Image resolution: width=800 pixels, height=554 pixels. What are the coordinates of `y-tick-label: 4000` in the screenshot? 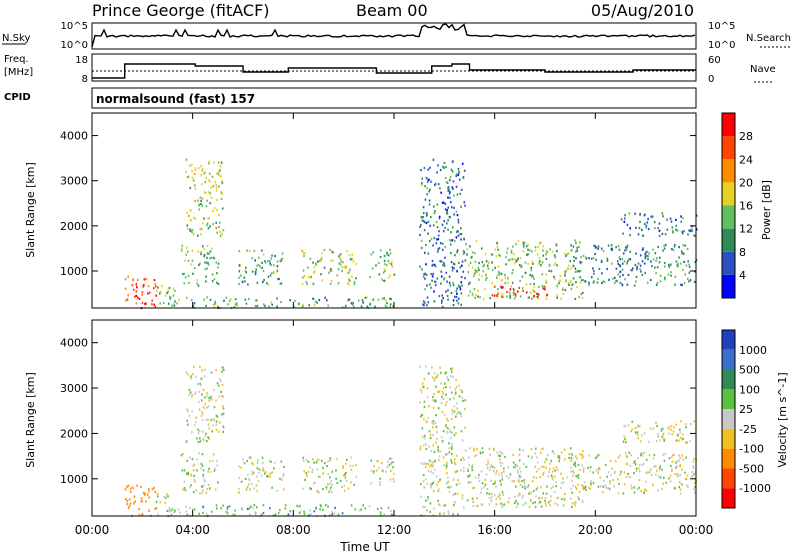 It's located at (74, 343).